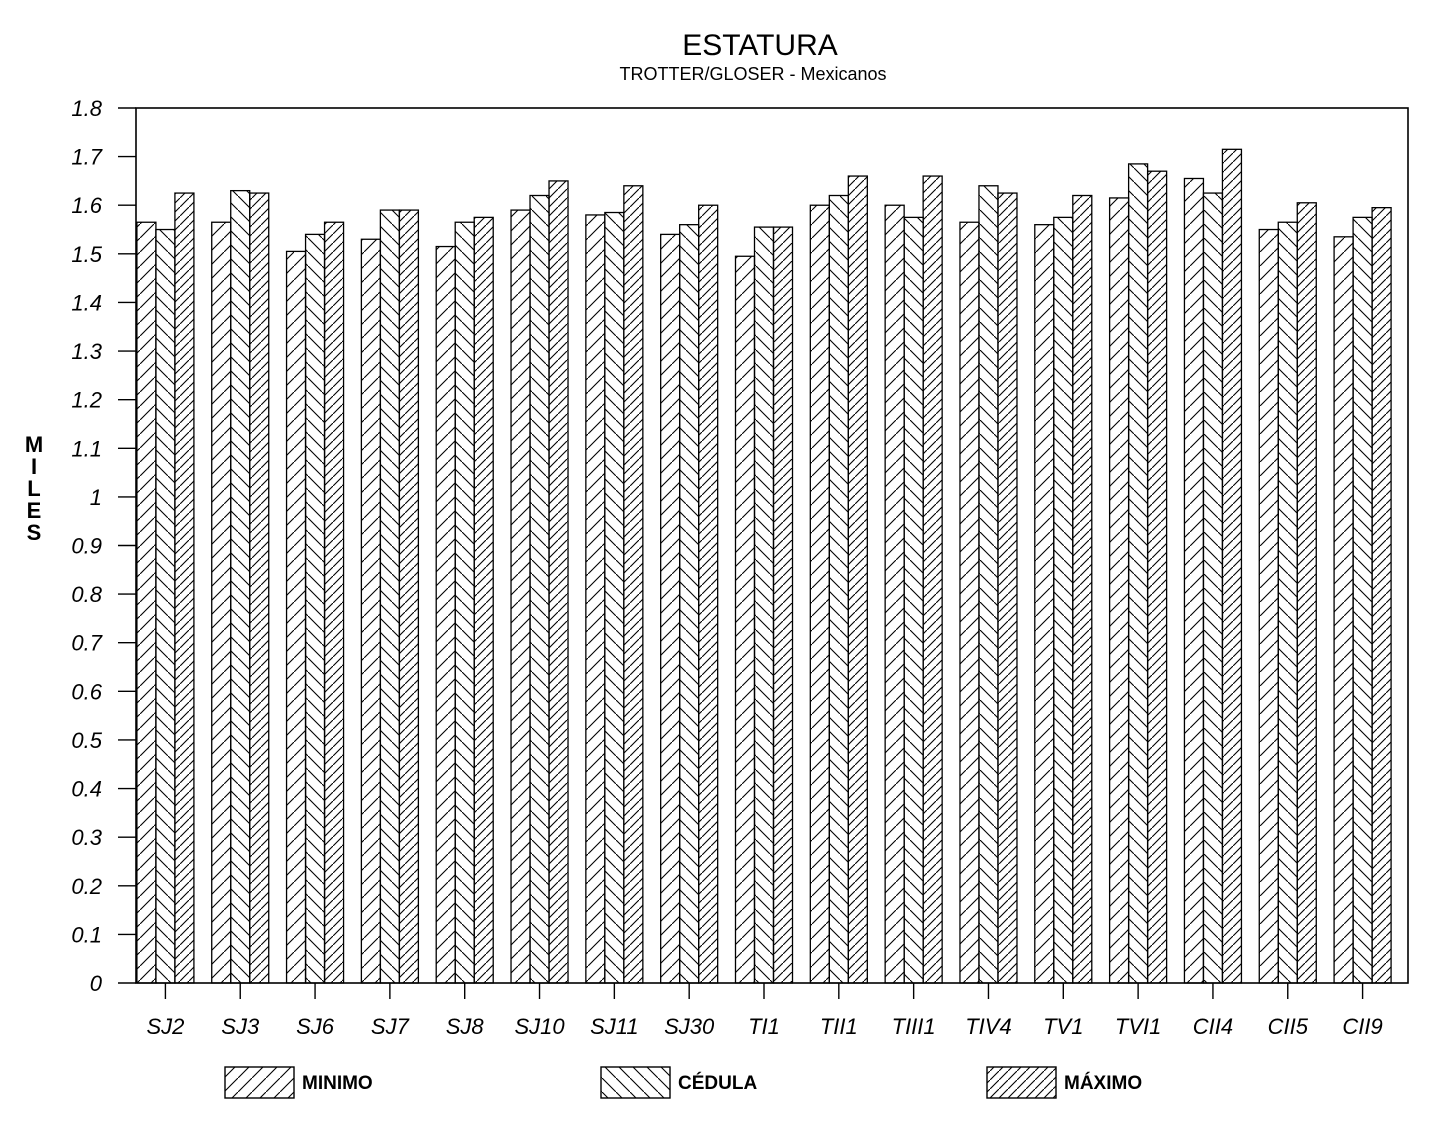 The image size is (1429, 1123). I want to click on bar-minimo-sj7, so click(371, 611).